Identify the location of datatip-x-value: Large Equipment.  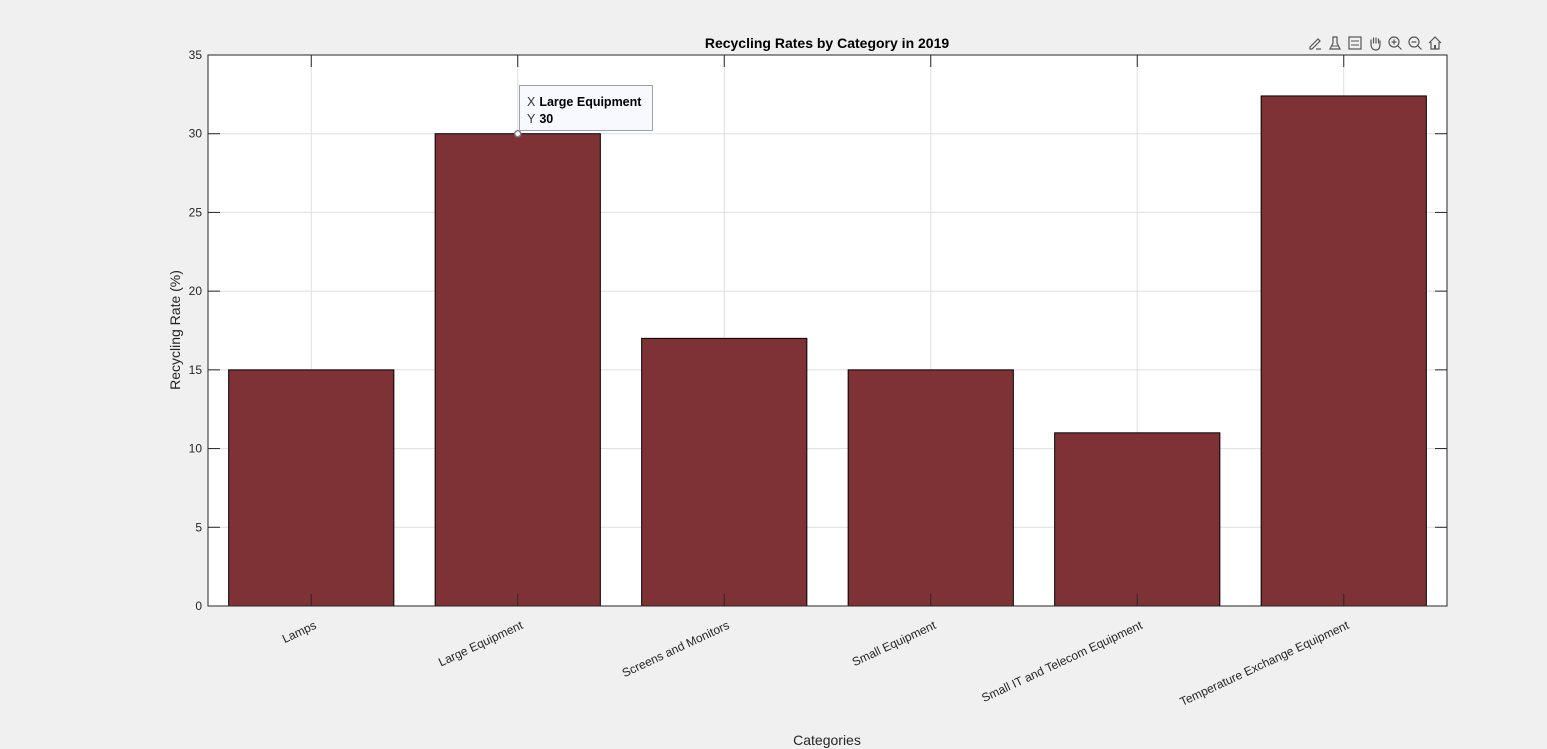
(590, 102).